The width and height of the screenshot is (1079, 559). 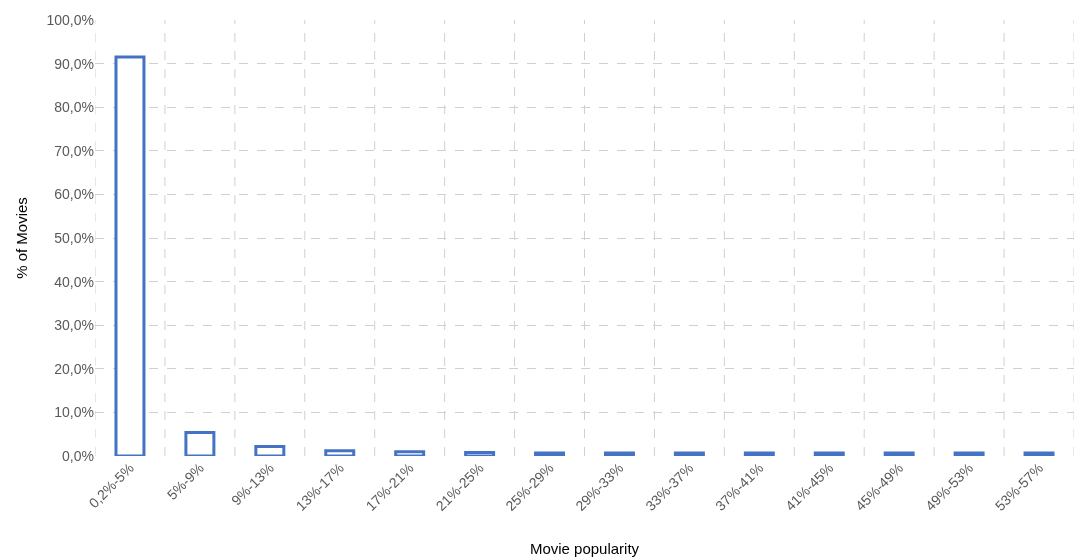 I want to click on y-tick-label: 80,0%, so click(x=74, y=107).